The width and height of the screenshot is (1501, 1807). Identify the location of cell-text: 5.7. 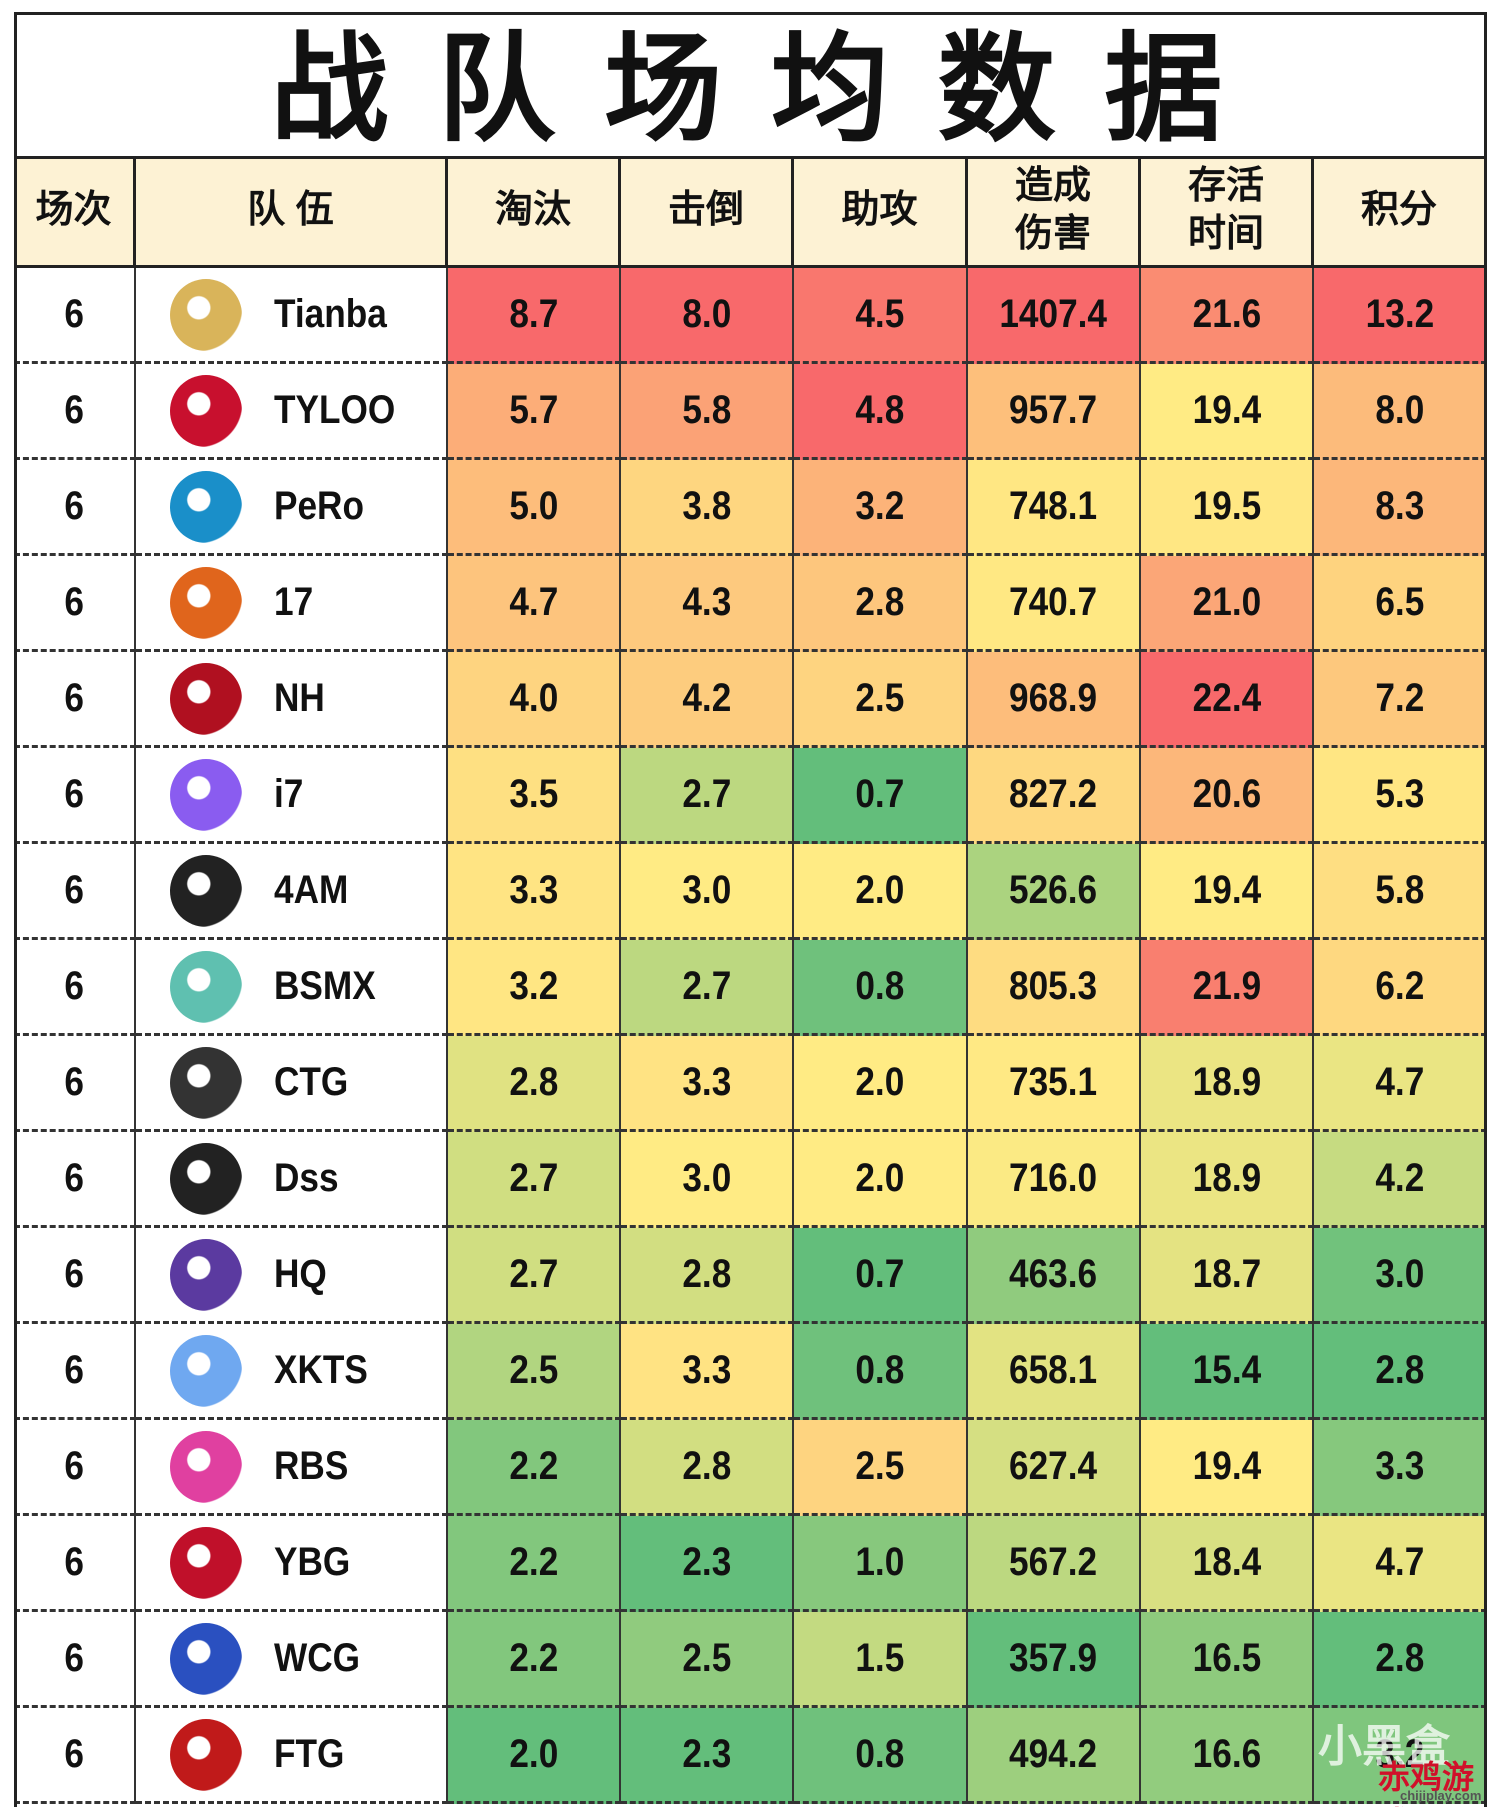
(533, 410).